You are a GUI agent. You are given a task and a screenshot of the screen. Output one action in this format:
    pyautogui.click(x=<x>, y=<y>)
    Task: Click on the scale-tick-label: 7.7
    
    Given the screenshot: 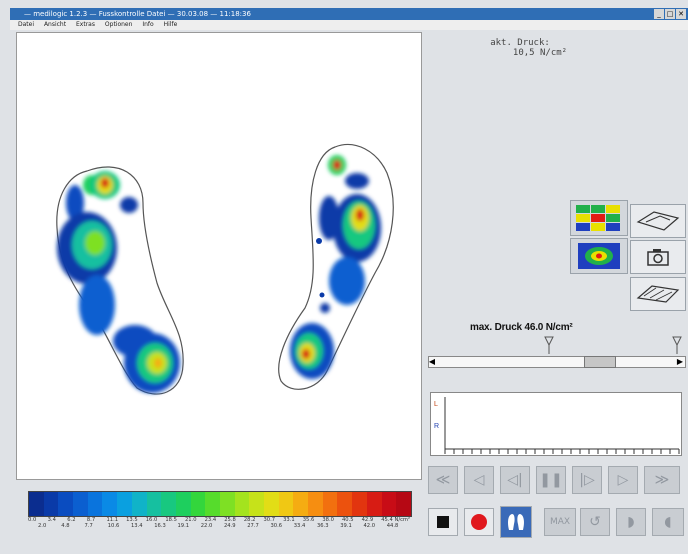 What is the action you would take?
    pyautogui.click(x=88, y=526)
    